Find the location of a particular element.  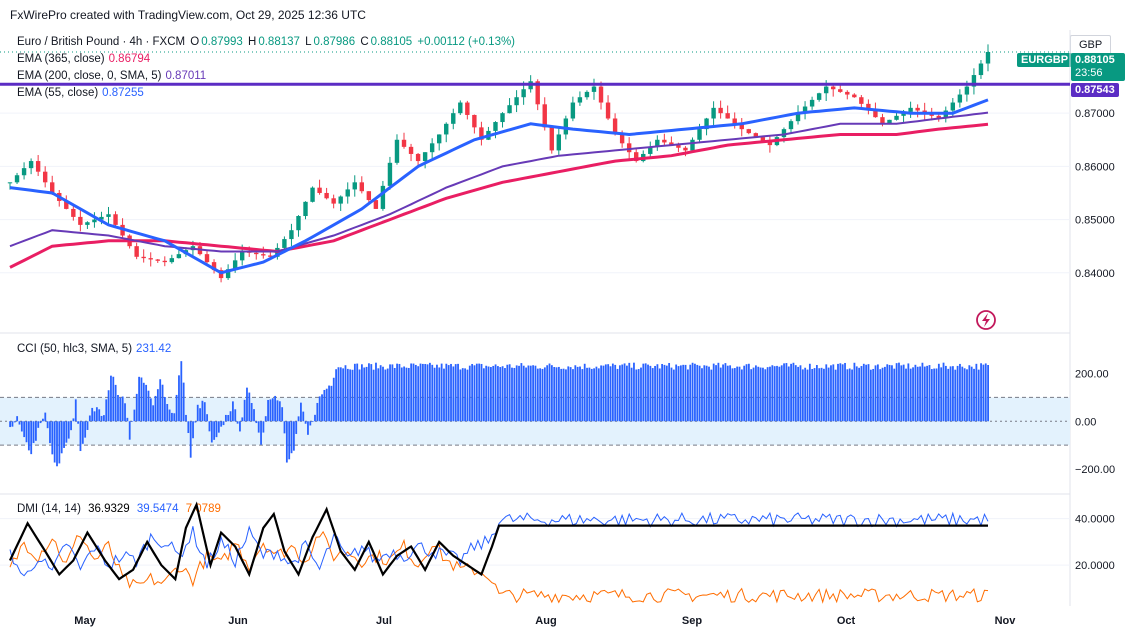

dmi-legend: DMI (14, 14) 36.9329 39.5474 7.0789 is located at coordinates (119, 509).